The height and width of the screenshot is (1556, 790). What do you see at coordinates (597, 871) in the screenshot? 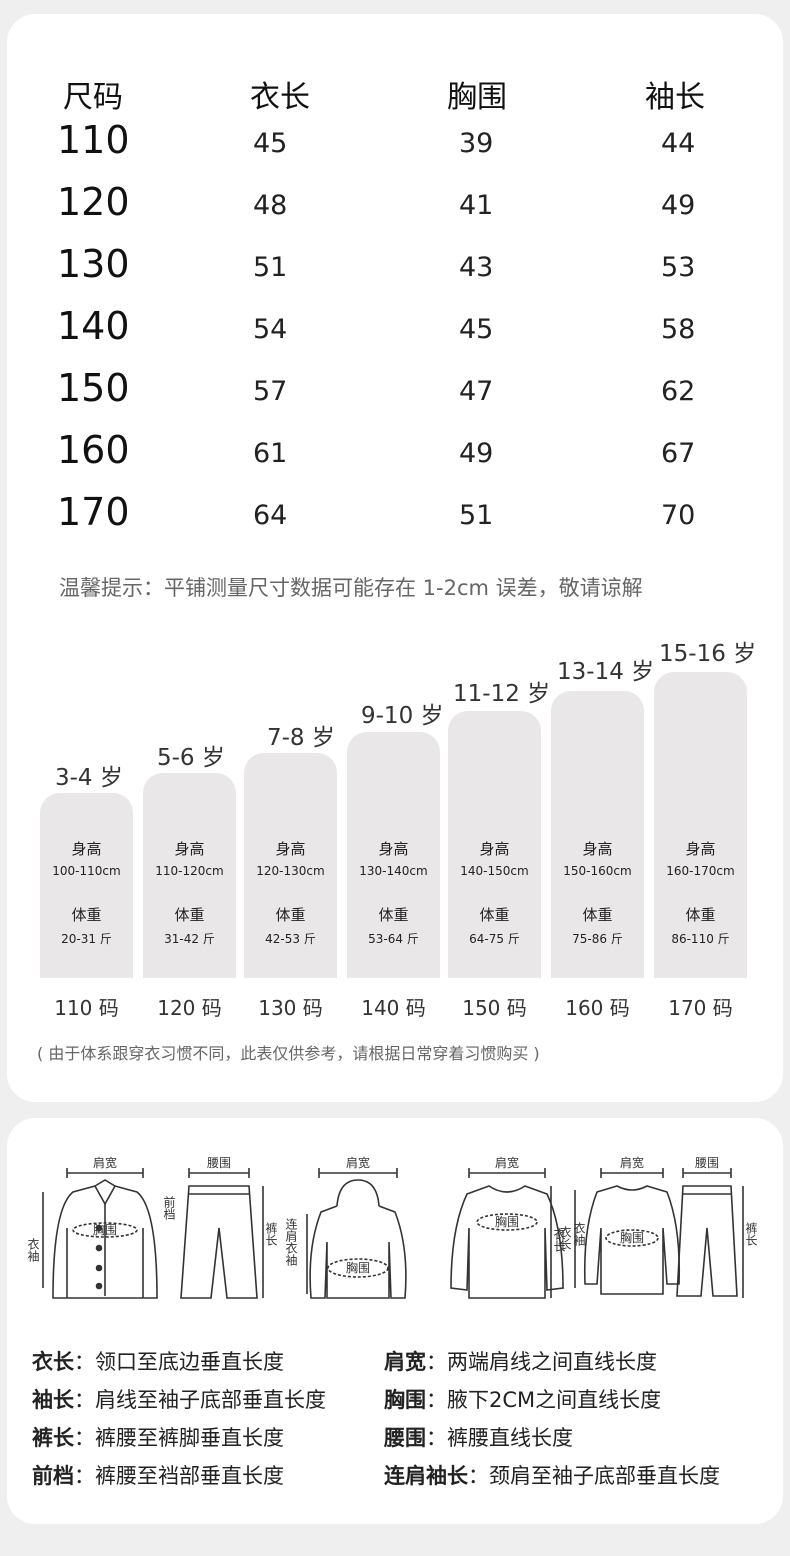
I see `height-value: 150-160cm` at bounding box center [597, 871].